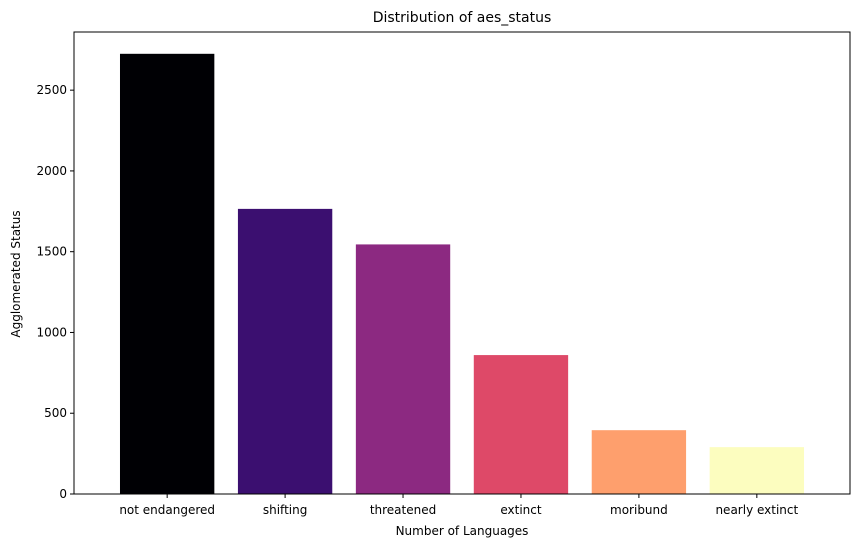 This screenshot has width=859, height=547. I want to click on x-tick-label: extinct, so click(521, 510).